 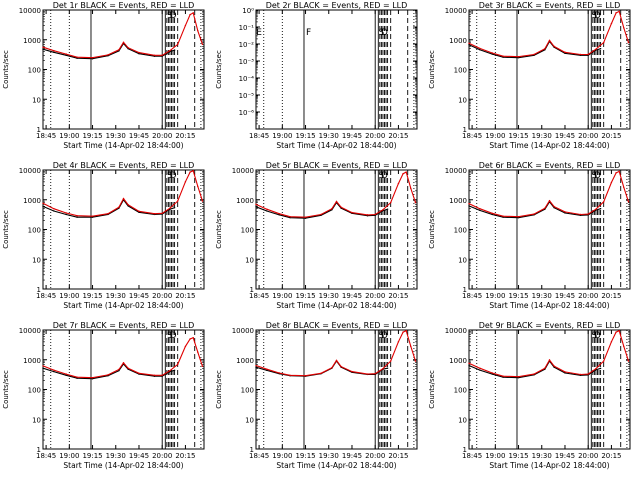 What do you see at coordinates (247, 28) in the screenshot?
I see `y-tick-label: 10⁻¹` at bounding box center [247, 28].